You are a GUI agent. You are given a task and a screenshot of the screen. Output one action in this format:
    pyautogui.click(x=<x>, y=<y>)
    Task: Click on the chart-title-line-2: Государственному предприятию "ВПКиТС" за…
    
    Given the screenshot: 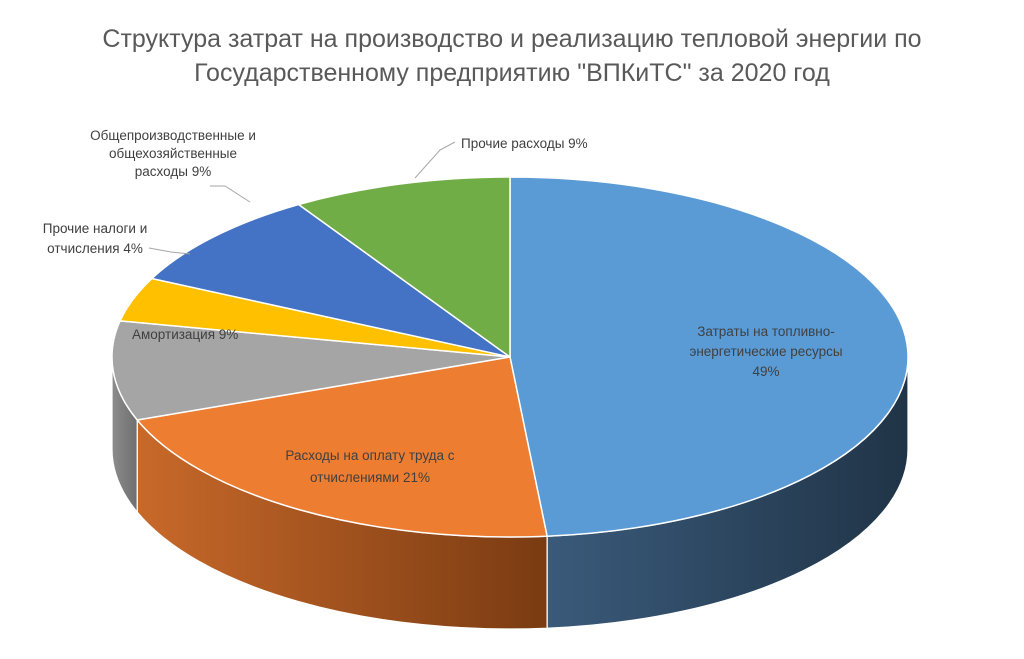 What is the action you would take?
    pyautogui.click(x=512, y=73)
    